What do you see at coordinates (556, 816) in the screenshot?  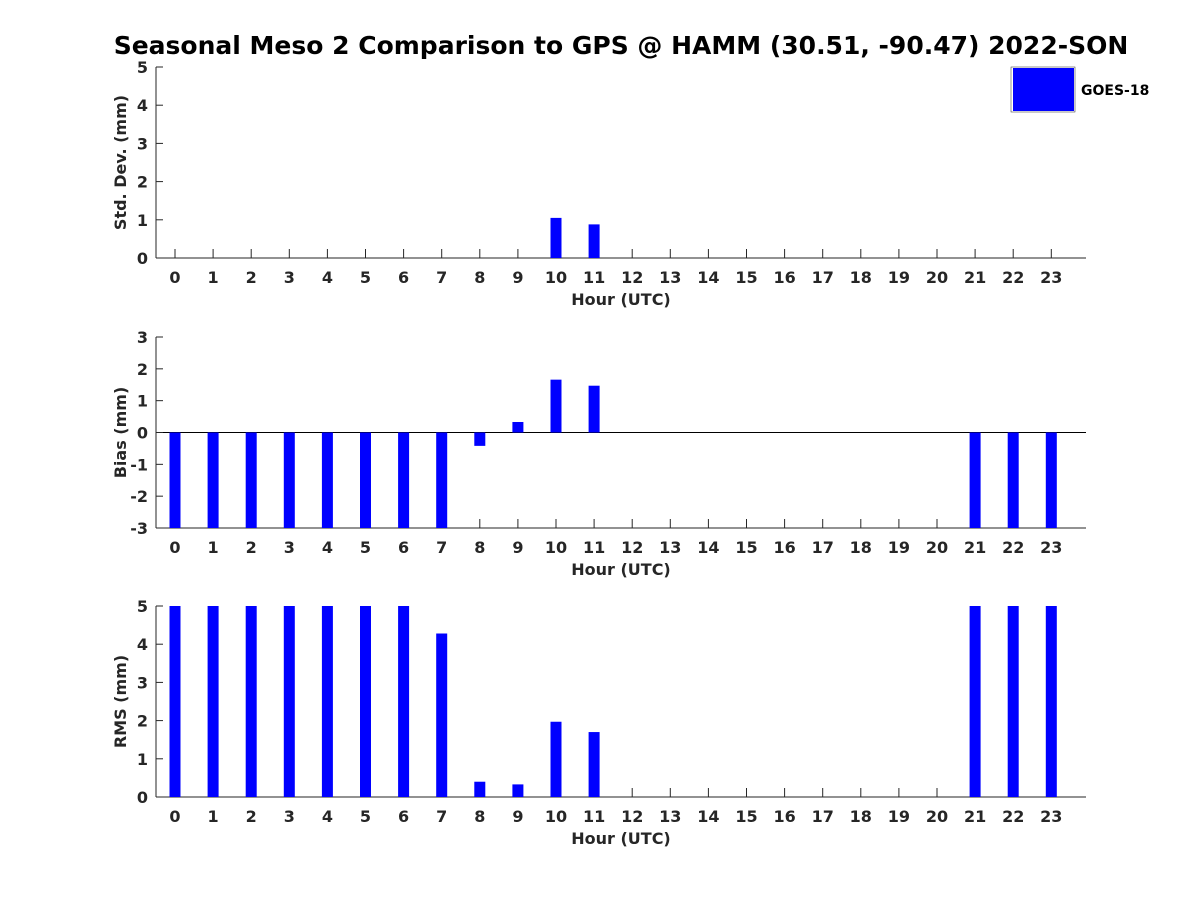 I see `rms-xtick-label: 10` at bounding box center [556, 816].